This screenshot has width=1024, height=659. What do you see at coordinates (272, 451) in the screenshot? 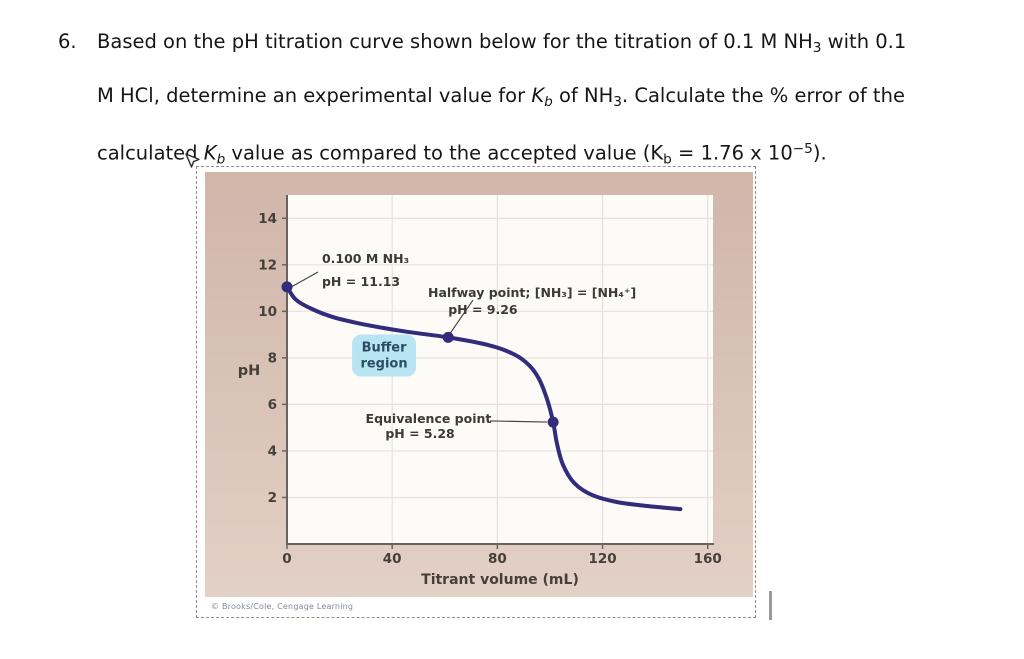
I see `y-tick-label: 4` at bounding box center [272, 451].